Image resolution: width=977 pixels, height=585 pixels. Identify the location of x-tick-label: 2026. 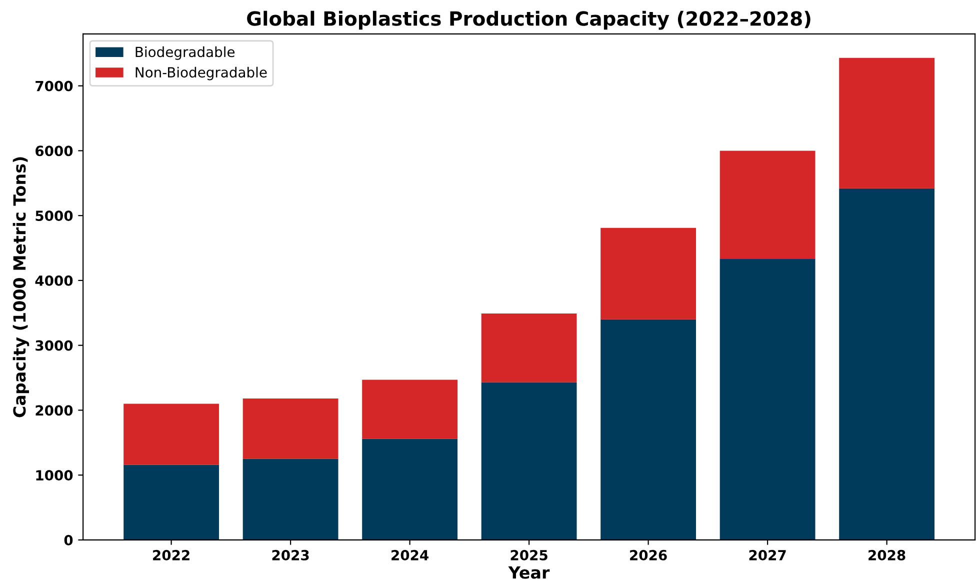
(648, 555).